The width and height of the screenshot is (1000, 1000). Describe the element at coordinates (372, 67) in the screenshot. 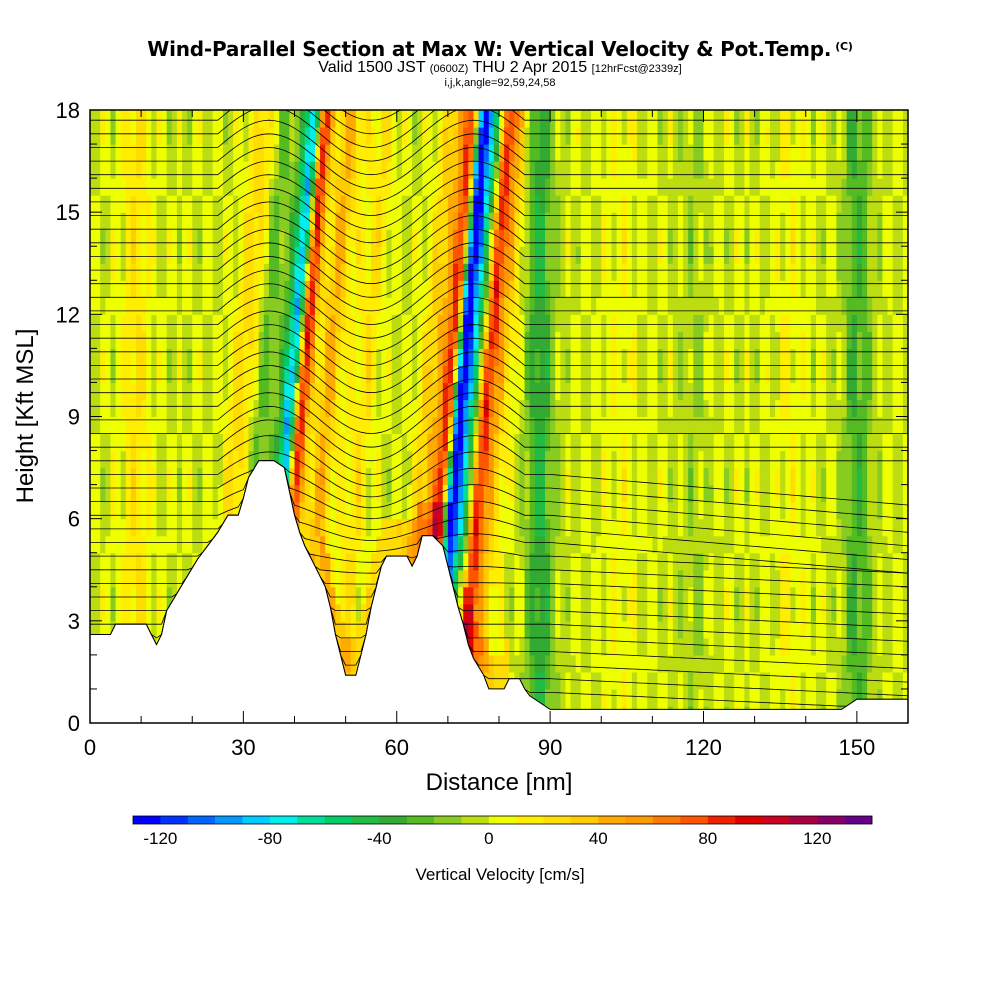

I see `valid-prefix: Valid 1500 JST` at that location.